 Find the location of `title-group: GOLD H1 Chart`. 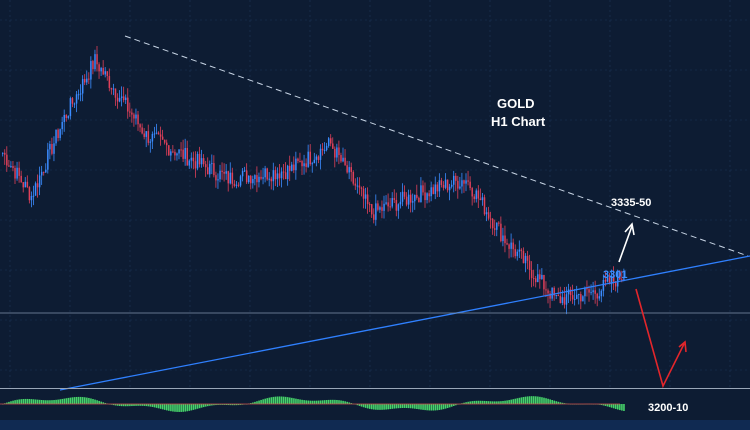

title-group: GOLD H1 Chart is located at coordinates (518, 112).